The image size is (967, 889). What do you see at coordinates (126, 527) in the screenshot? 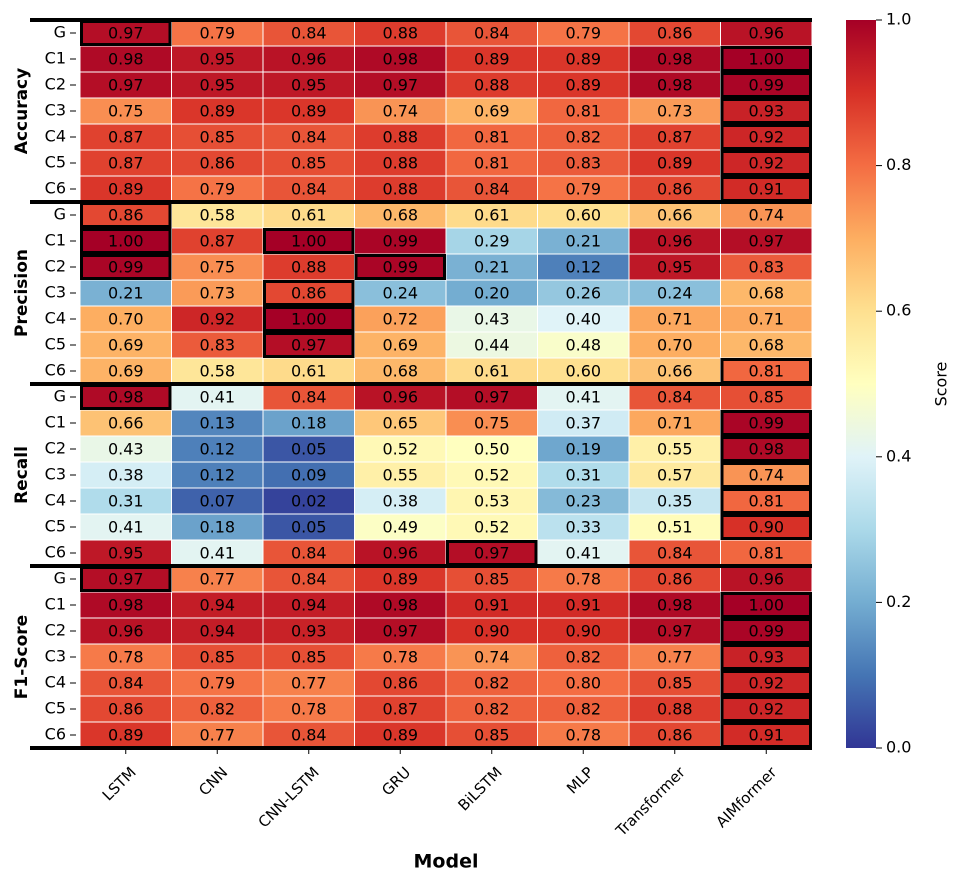
I see `cell-label: 0.41` at bounding box center [126, 527].